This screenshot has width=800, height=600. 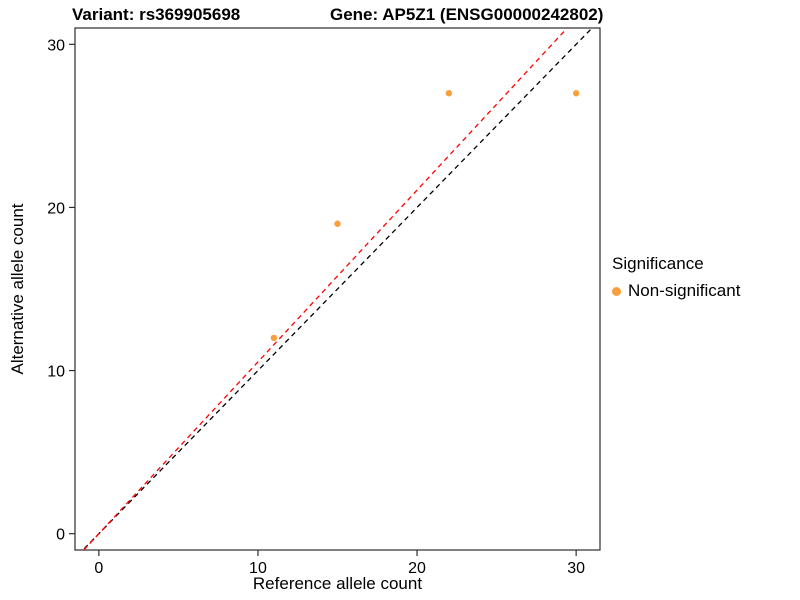 What do you see at coordinates (417, 568) in the screenshot?
I see `x-tick-label: 20` at bounding box center [417, 568].